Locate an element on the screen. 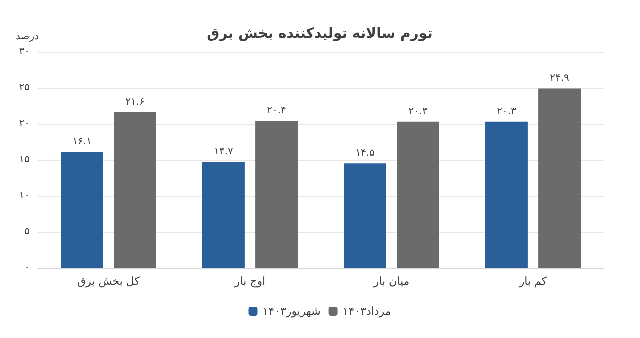  x-tick-label: اوج بار is located at coordinates (250, 281).